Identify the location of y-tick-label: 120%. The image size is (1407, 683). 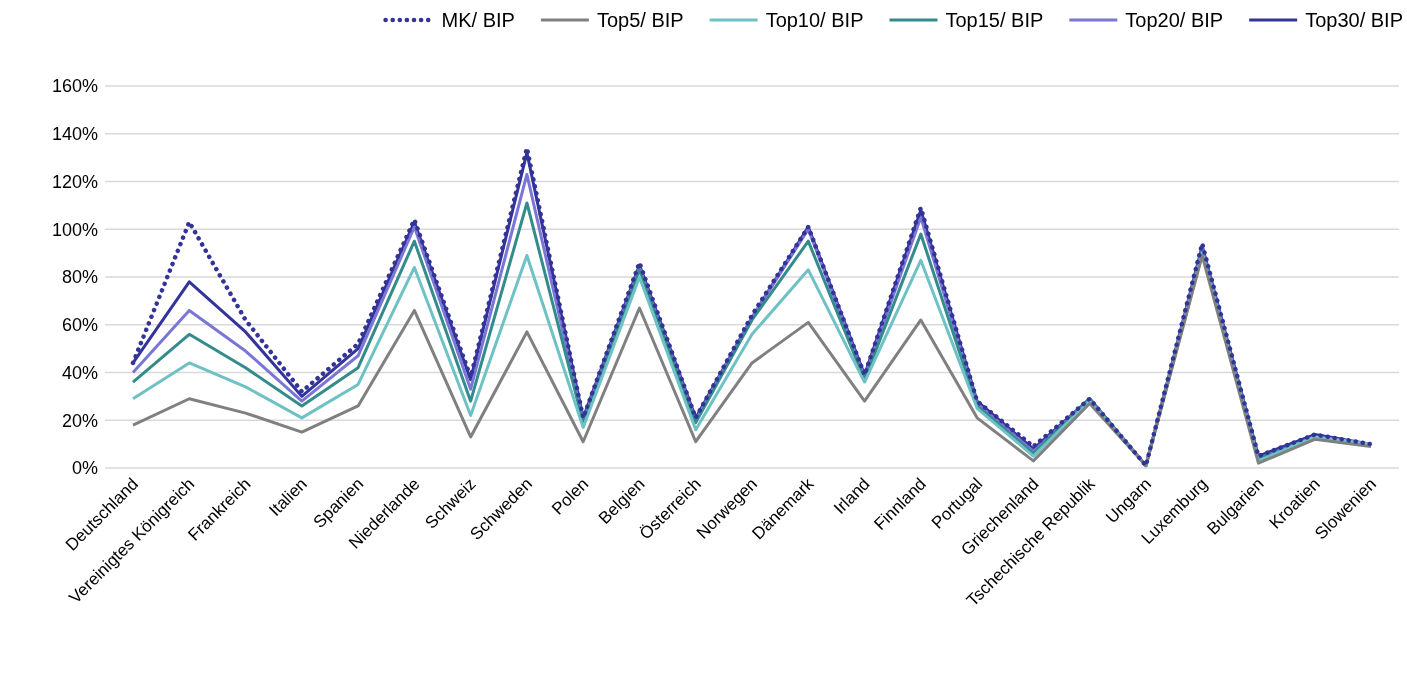
(74, 181).